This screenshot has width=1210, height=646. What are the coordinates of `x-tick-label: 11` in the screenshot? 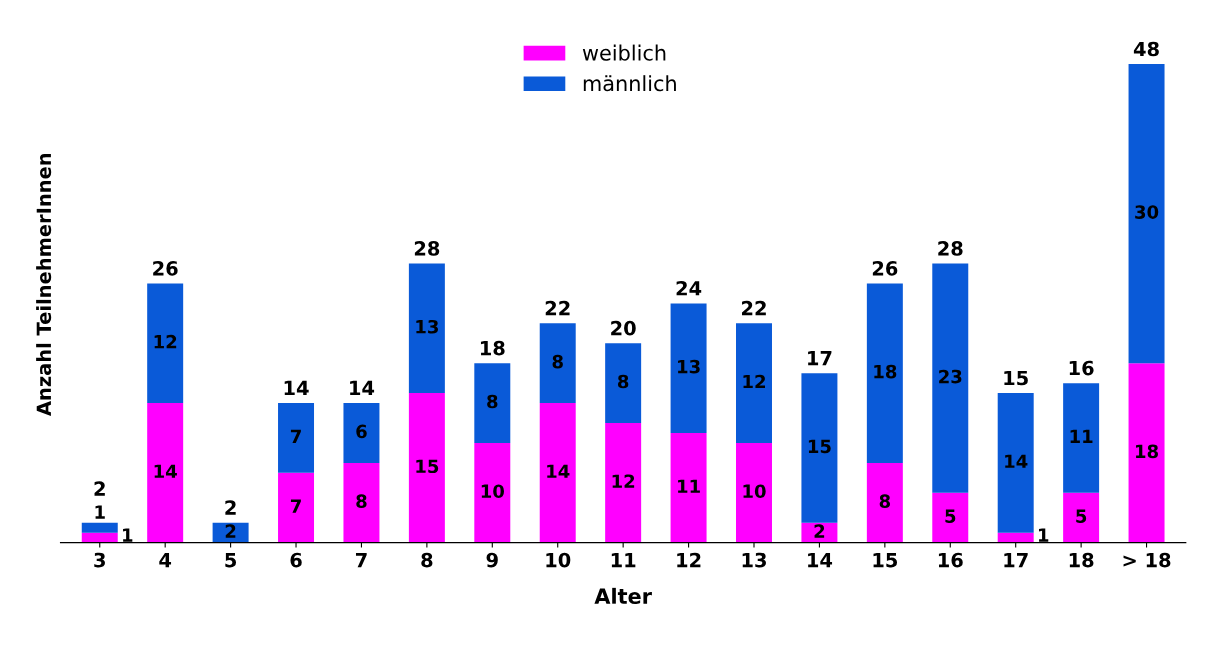 It's located at (623, 560).